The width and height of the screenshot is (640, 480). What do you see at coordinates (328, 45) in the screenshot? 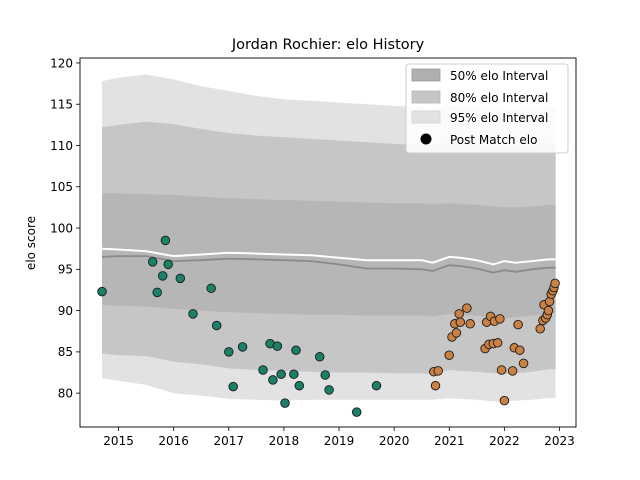
I see `chart-title: Jordan Rochier: elo History` at bounding box center [328, 45].